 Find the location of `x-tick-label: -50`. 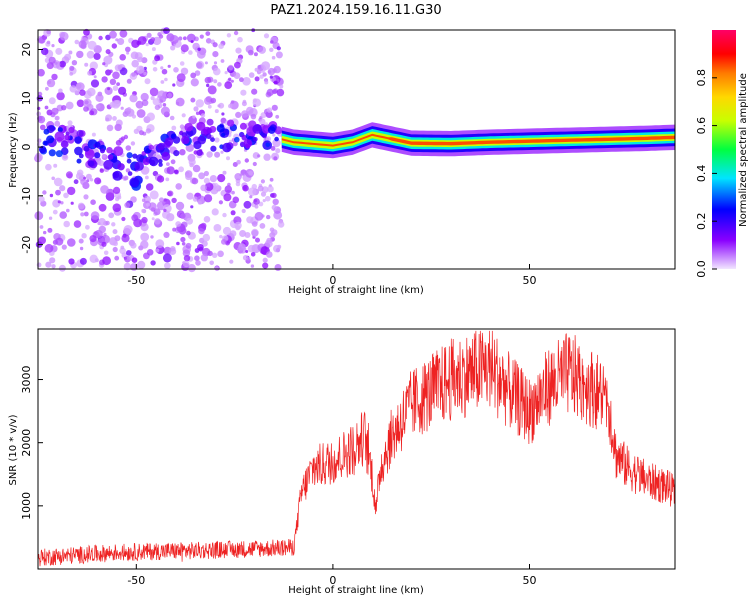

x-tick-label: -50 is located at coordinates (136, 280).